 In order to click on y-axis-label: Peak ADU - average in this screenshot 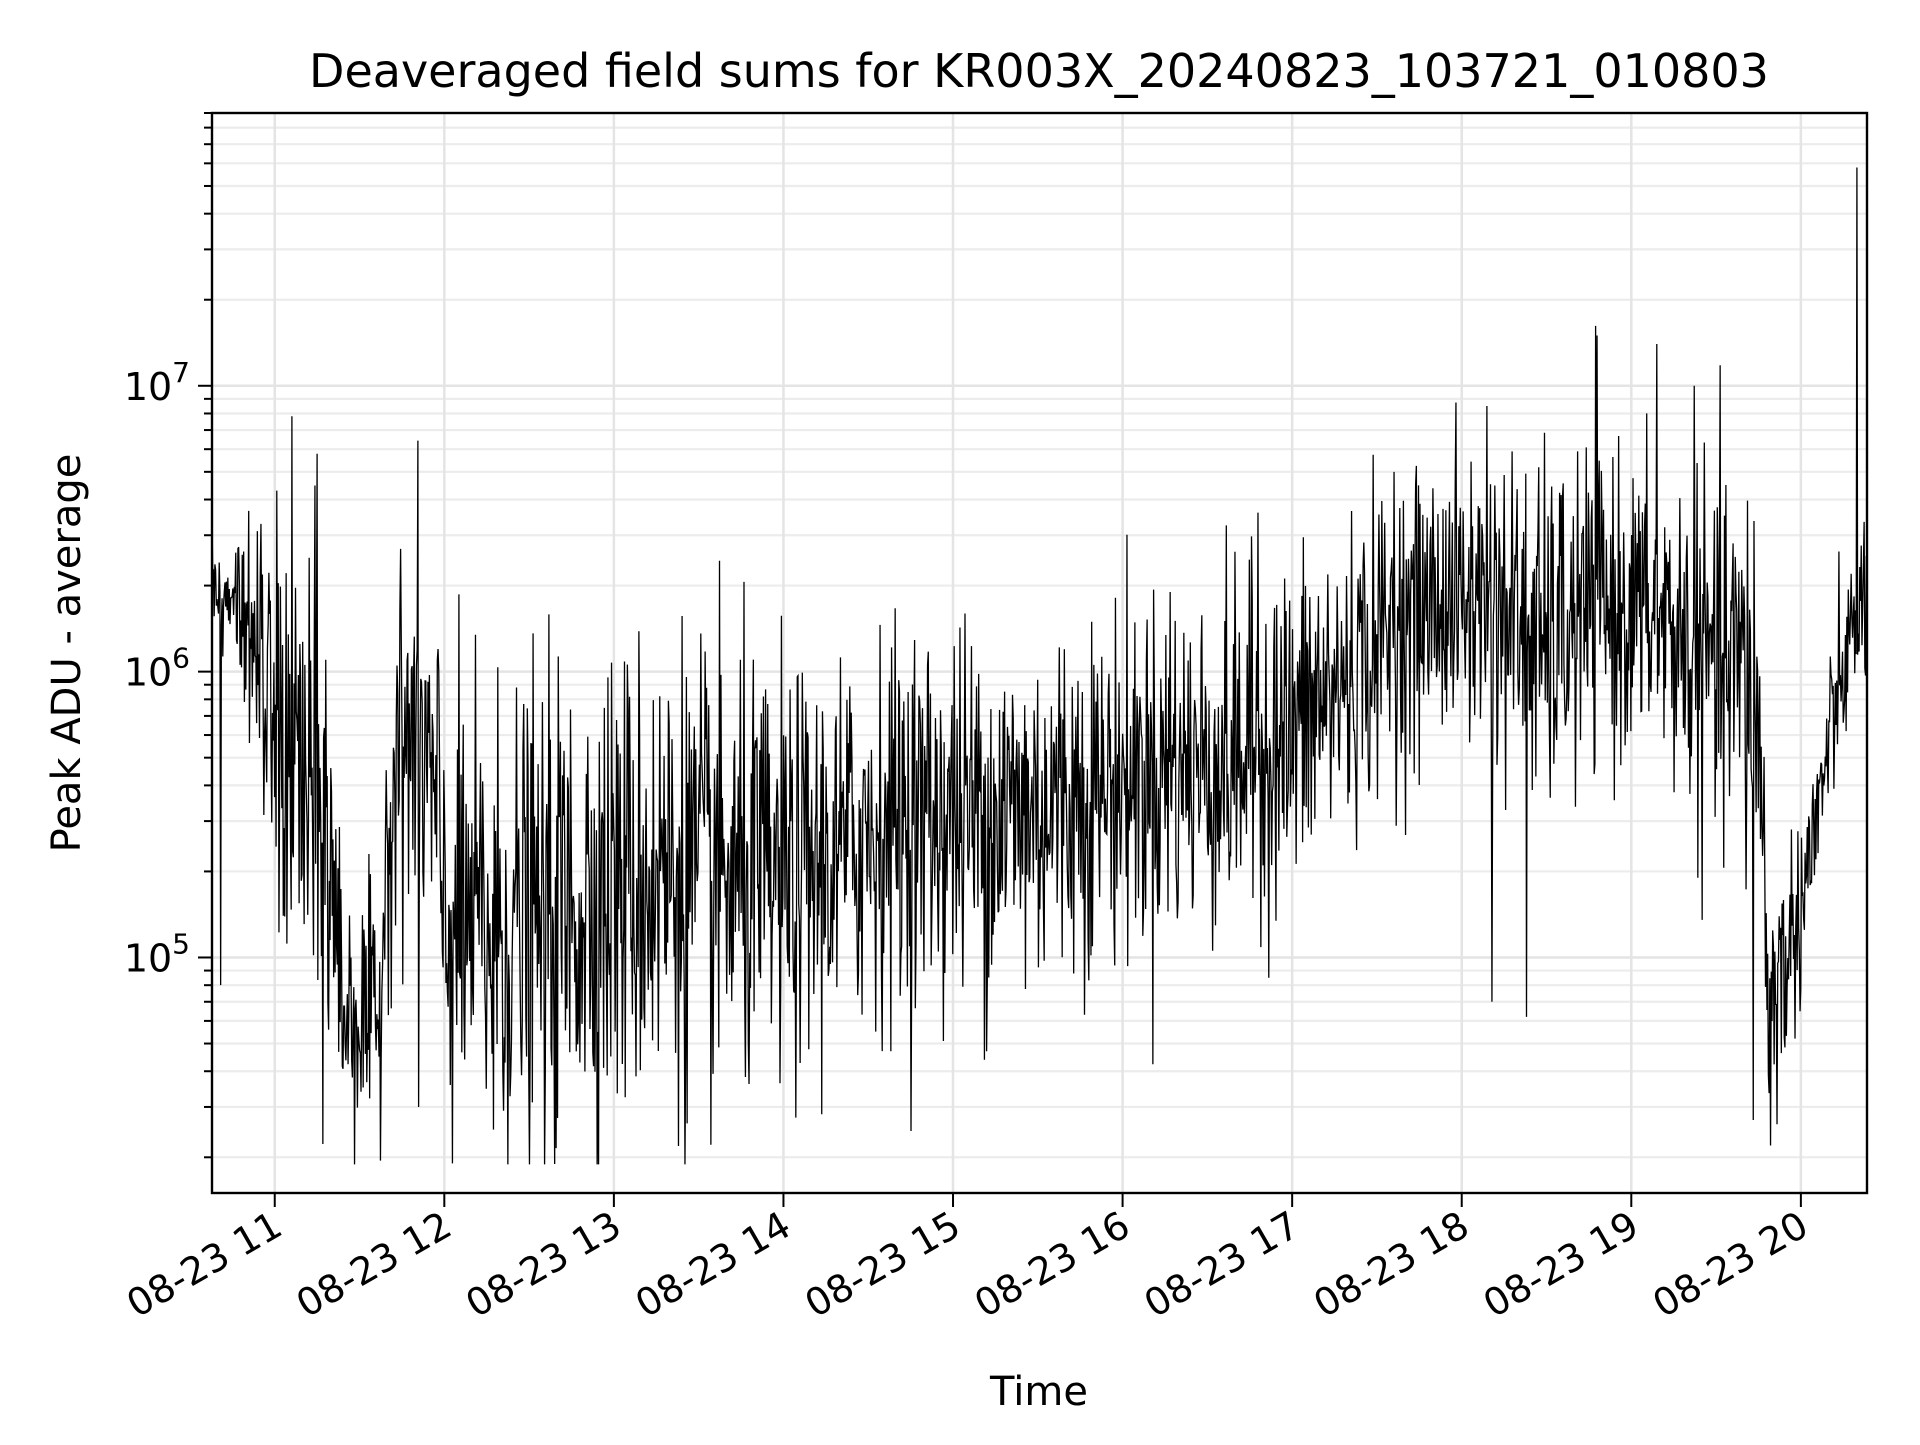, I will do `click(67, 653)`.